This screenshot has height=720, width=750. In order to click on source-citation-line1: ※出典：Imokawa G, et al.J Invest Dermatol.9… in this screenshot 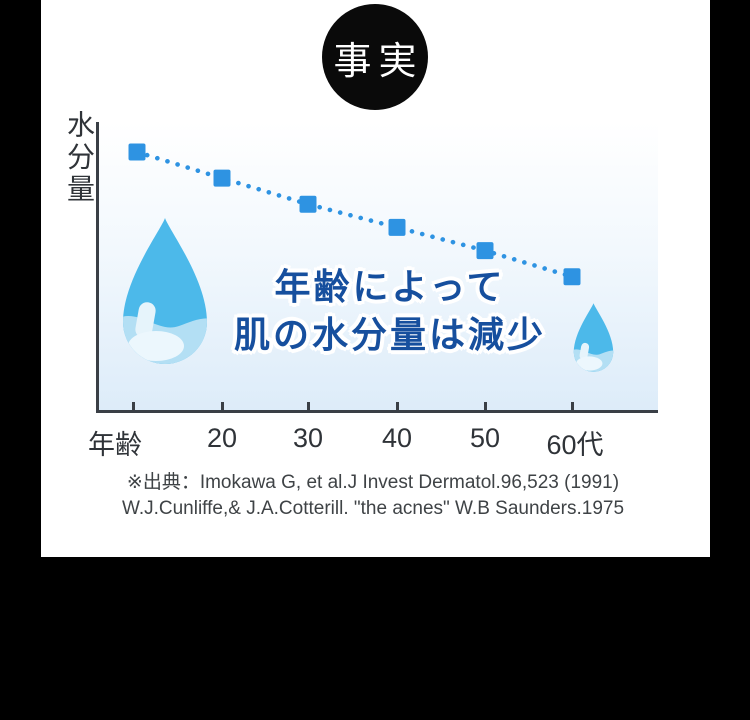, I will do `click(373, 482)`.